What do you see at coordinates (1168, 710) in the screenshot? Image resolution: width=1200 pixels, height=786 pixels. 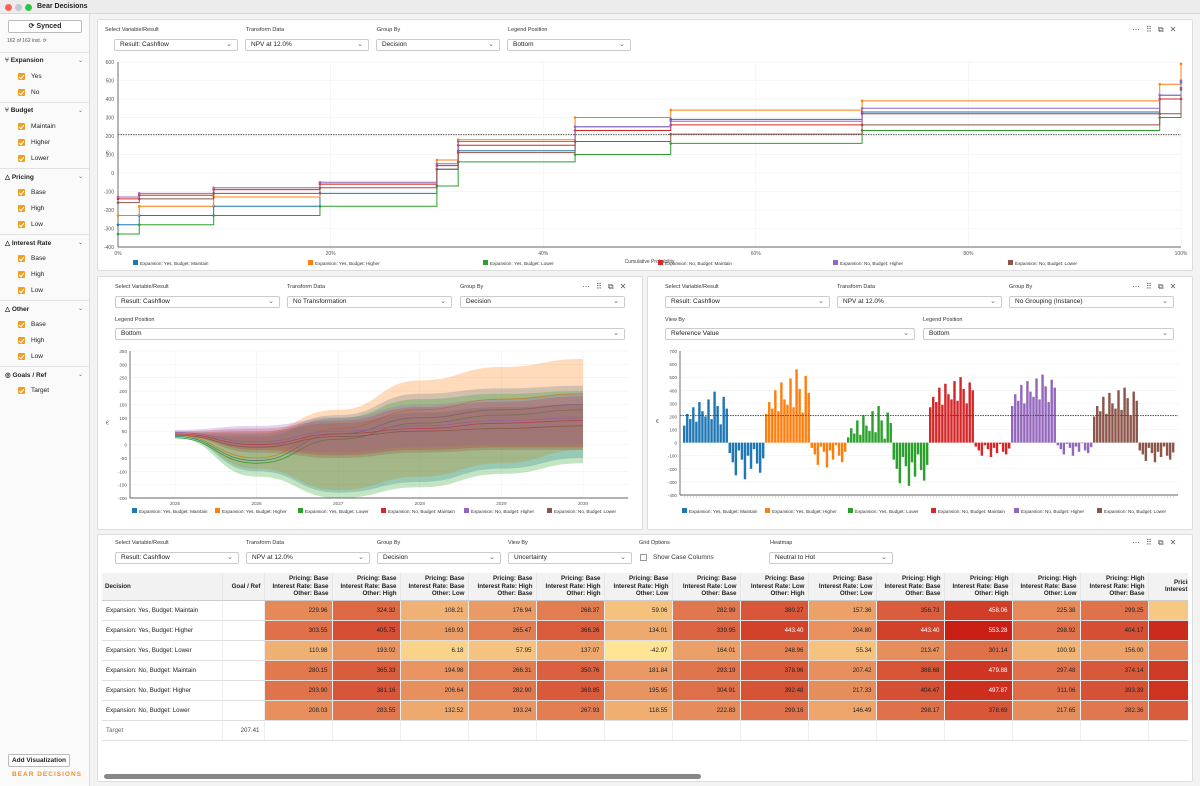 I see `heatmap-cell: 361` at bounding box center [1168, 710].